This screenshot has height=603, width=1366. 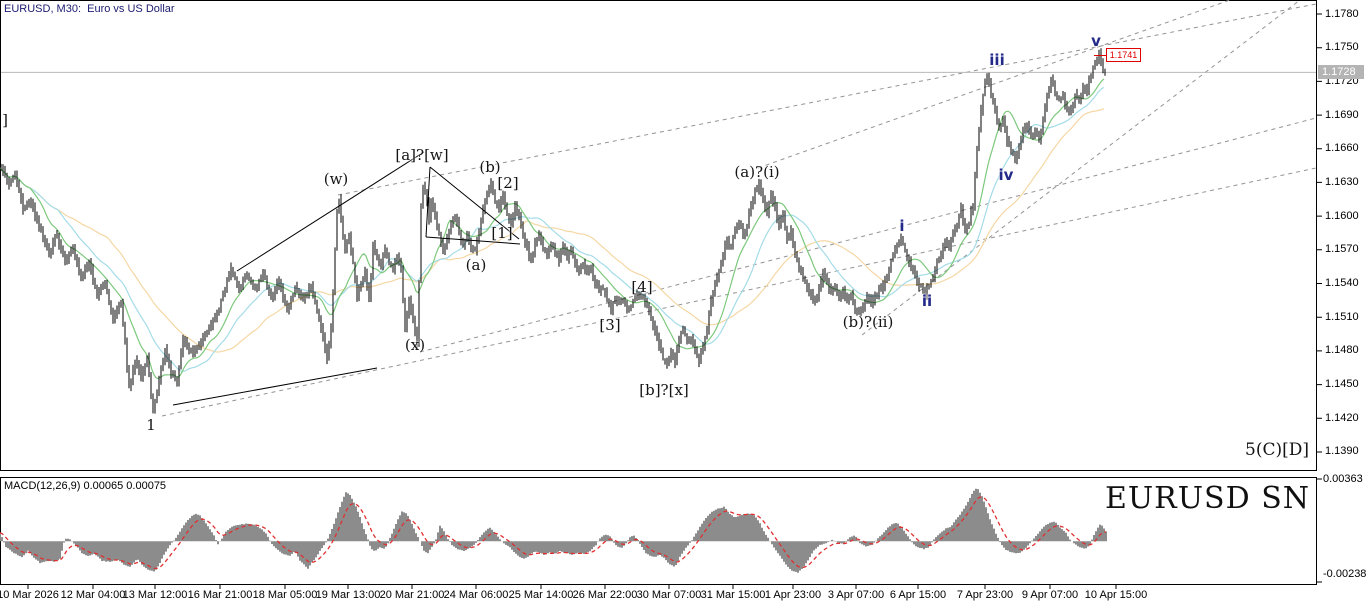 I want to click on time-axis-label: 24 Mar 06:00, so click(x=476, y=595).